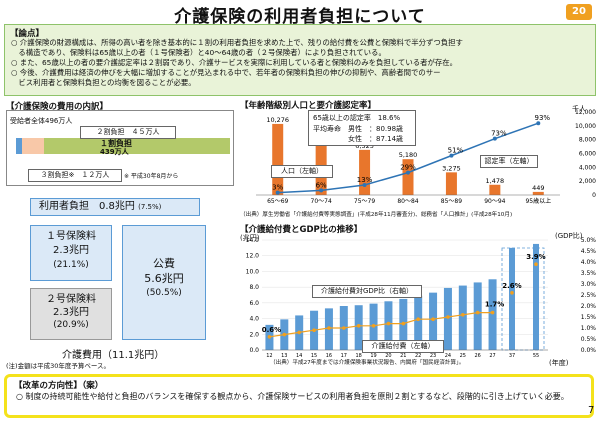 The height and width of the screenshot is (421, 600). I want to click on gdp-y-tick: 2.0, so click(254, 334).